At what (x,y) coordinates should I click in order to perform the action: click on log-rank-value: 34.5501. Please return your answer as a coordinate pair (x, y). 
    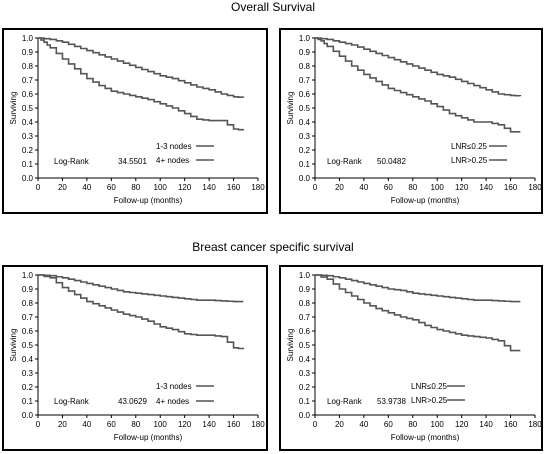
    Looking at the image, I should click on (132, 161).